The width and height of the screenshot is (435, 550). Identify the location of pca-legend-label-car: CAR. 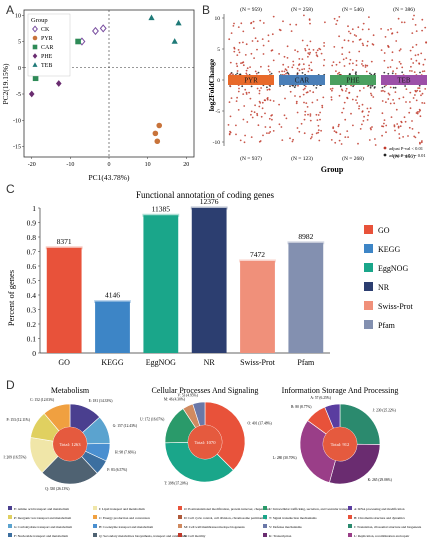
(47, 48).